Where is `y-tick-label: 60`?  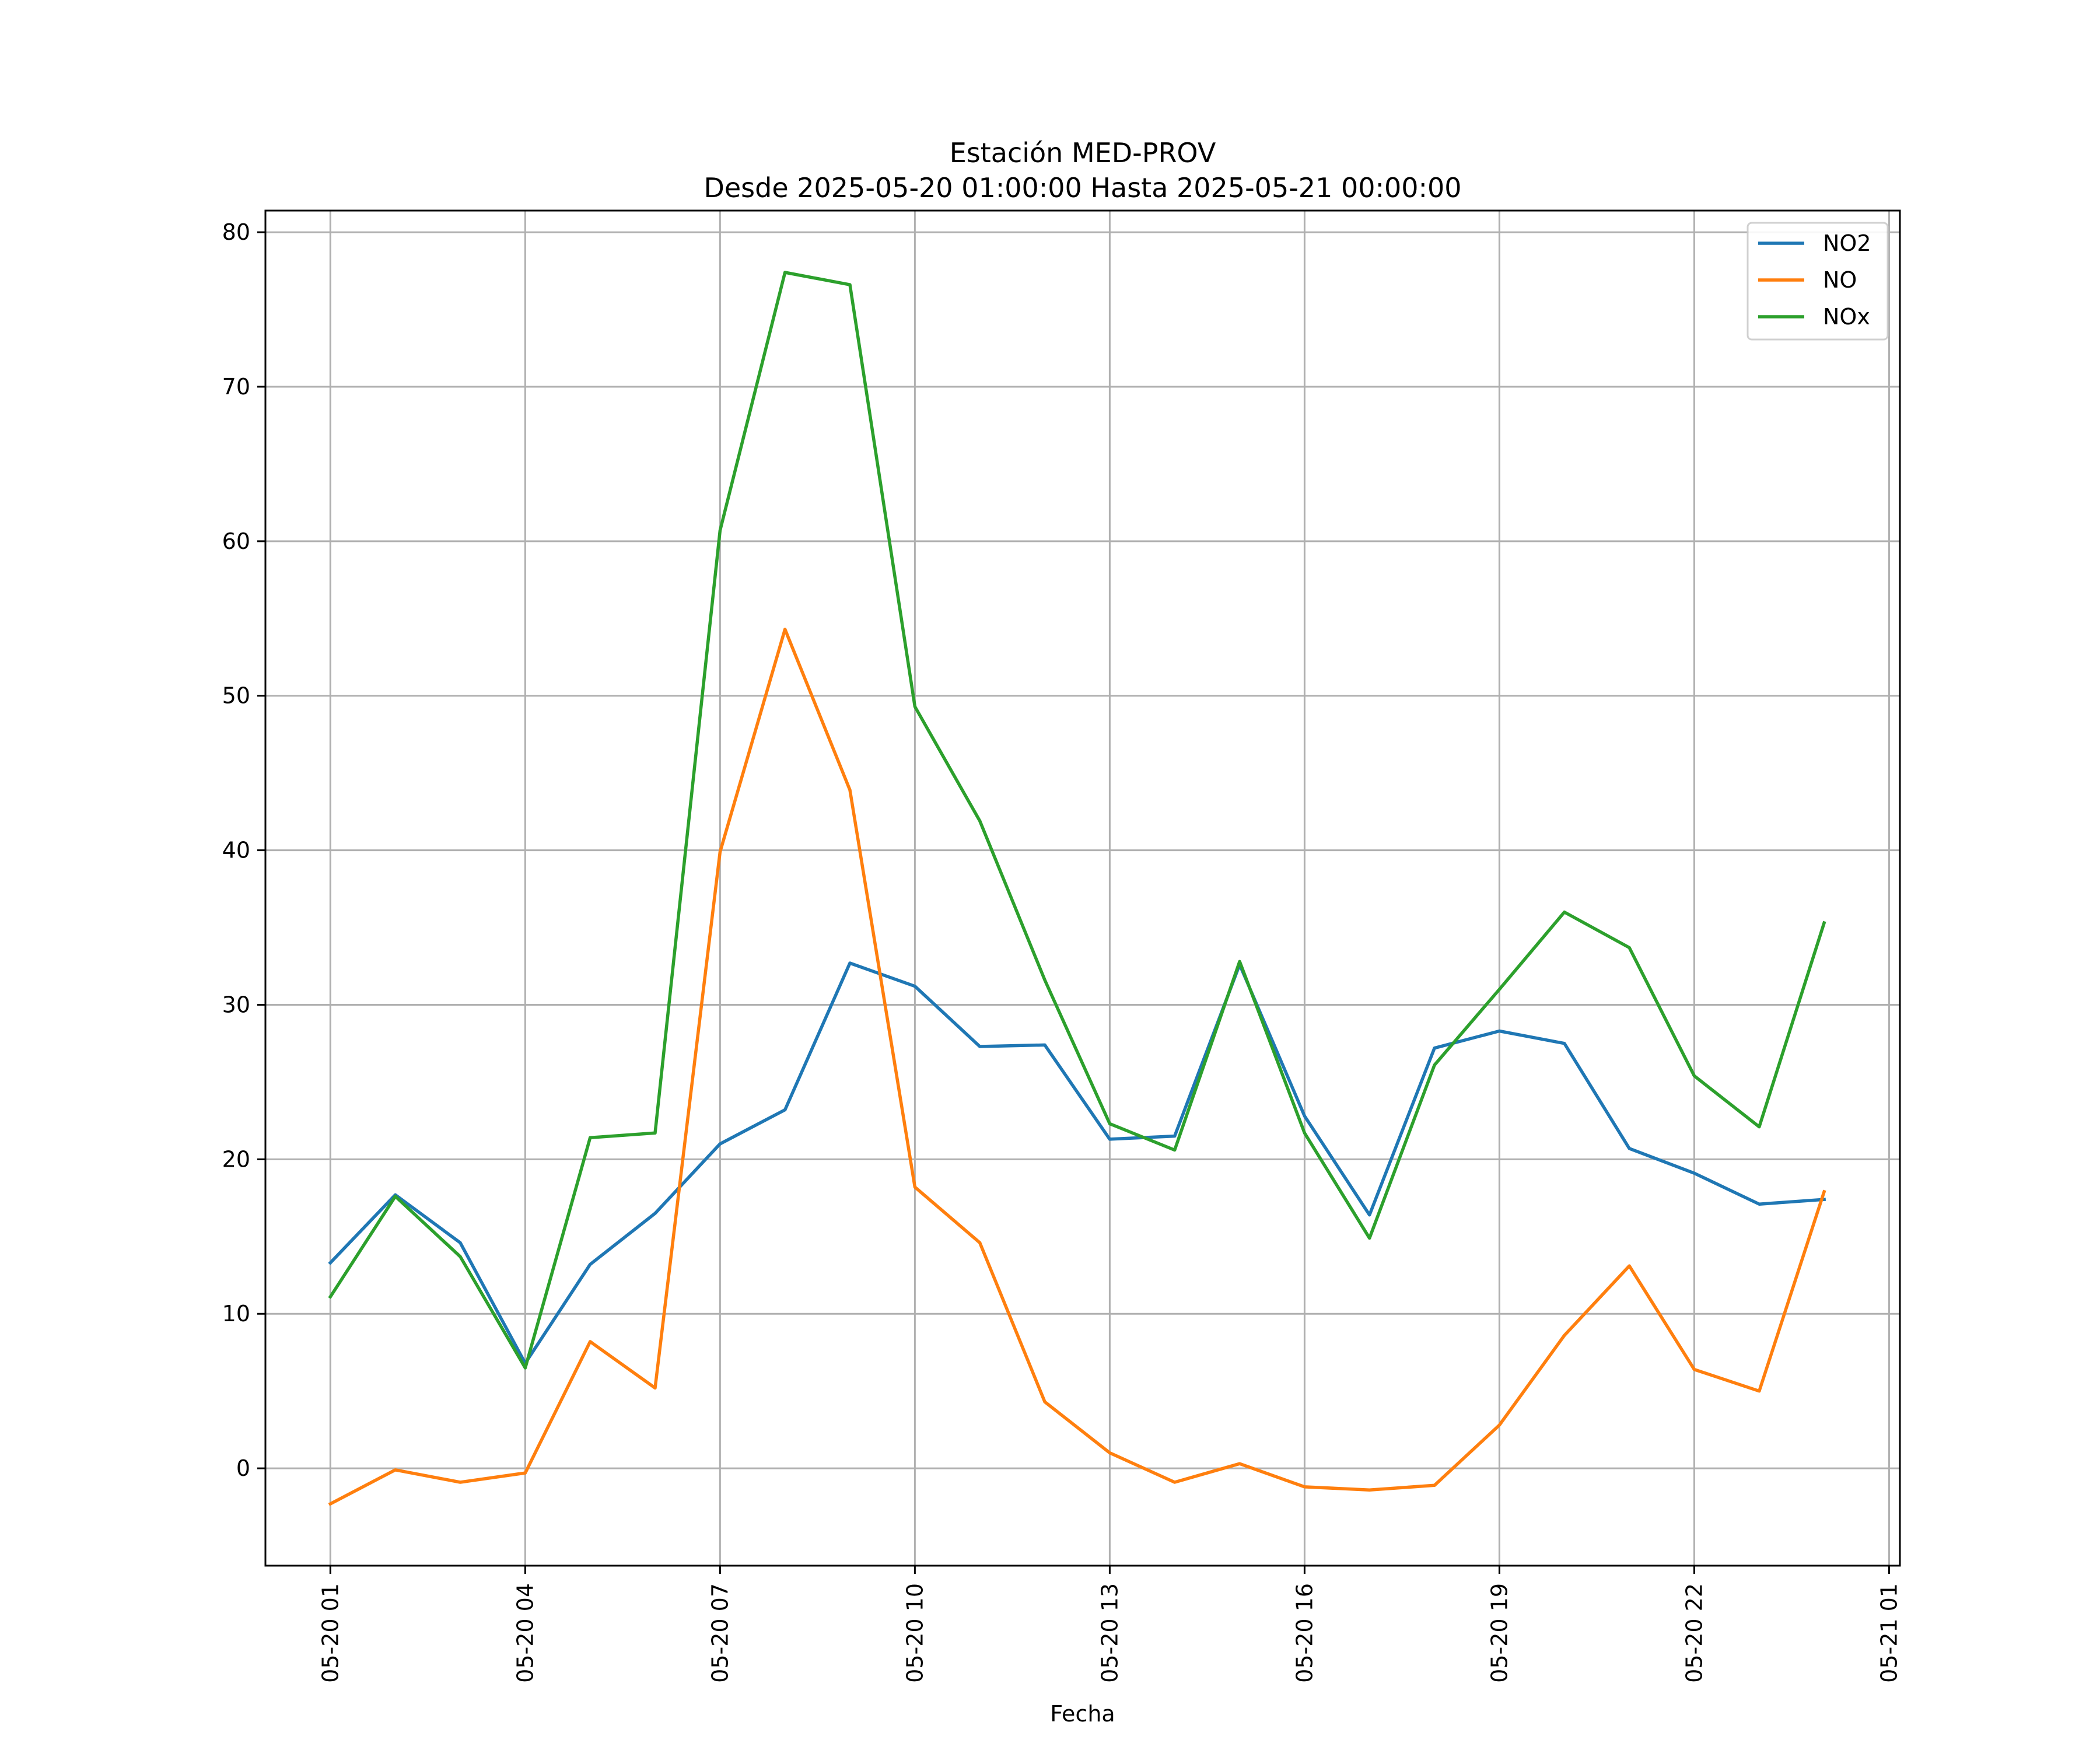 y-tick-label: 60 is located at coordinates (236, 541).